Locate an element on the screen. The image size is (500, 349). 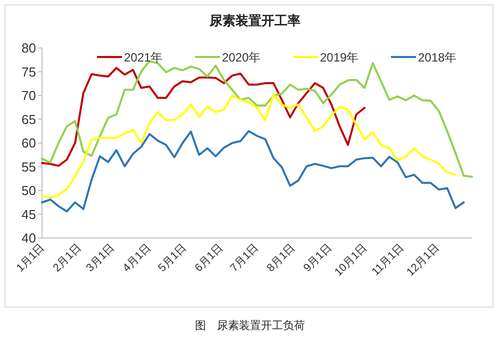
legend-label: 2019年 is located at coordinates (339, 57).